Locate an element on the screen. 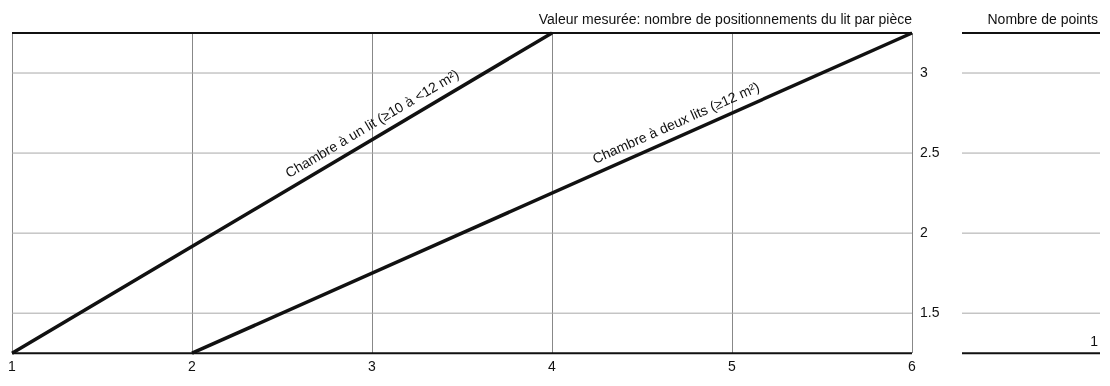 Image resolution: width=1110 pixels, height=386 pixels. x-tick-label: 4 is located at coordinates (552, 366).